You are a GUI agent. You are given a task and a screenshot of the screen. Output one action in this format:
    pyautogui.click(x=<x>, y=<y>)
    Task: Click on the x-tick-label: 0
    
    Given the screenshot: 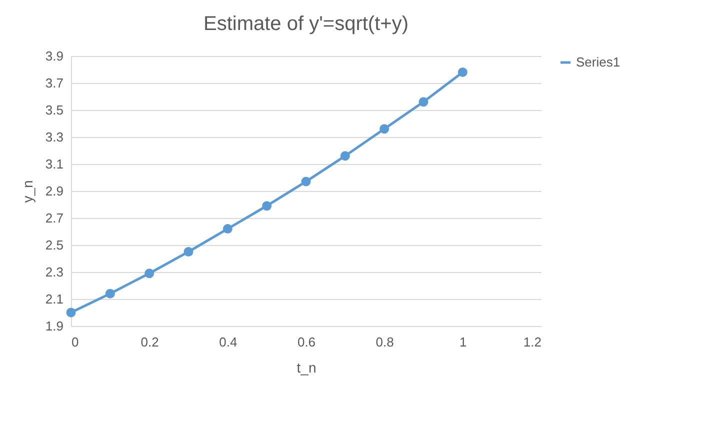 What is the action you would take?
    pyautogui.click(x=75, y=342)
    